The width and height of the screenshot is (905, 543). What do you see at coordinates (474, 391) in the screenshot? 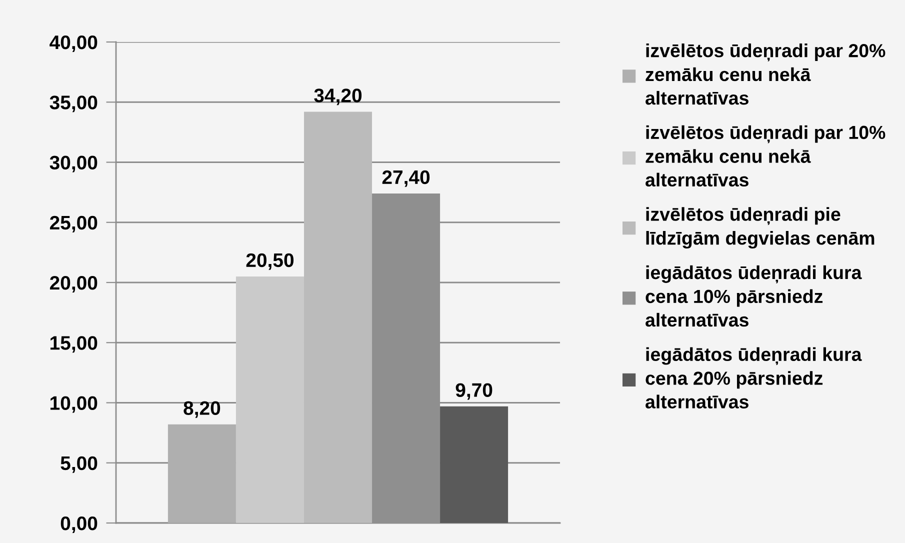
I see `data-label: 9,70` at bounding box center [474, 391].